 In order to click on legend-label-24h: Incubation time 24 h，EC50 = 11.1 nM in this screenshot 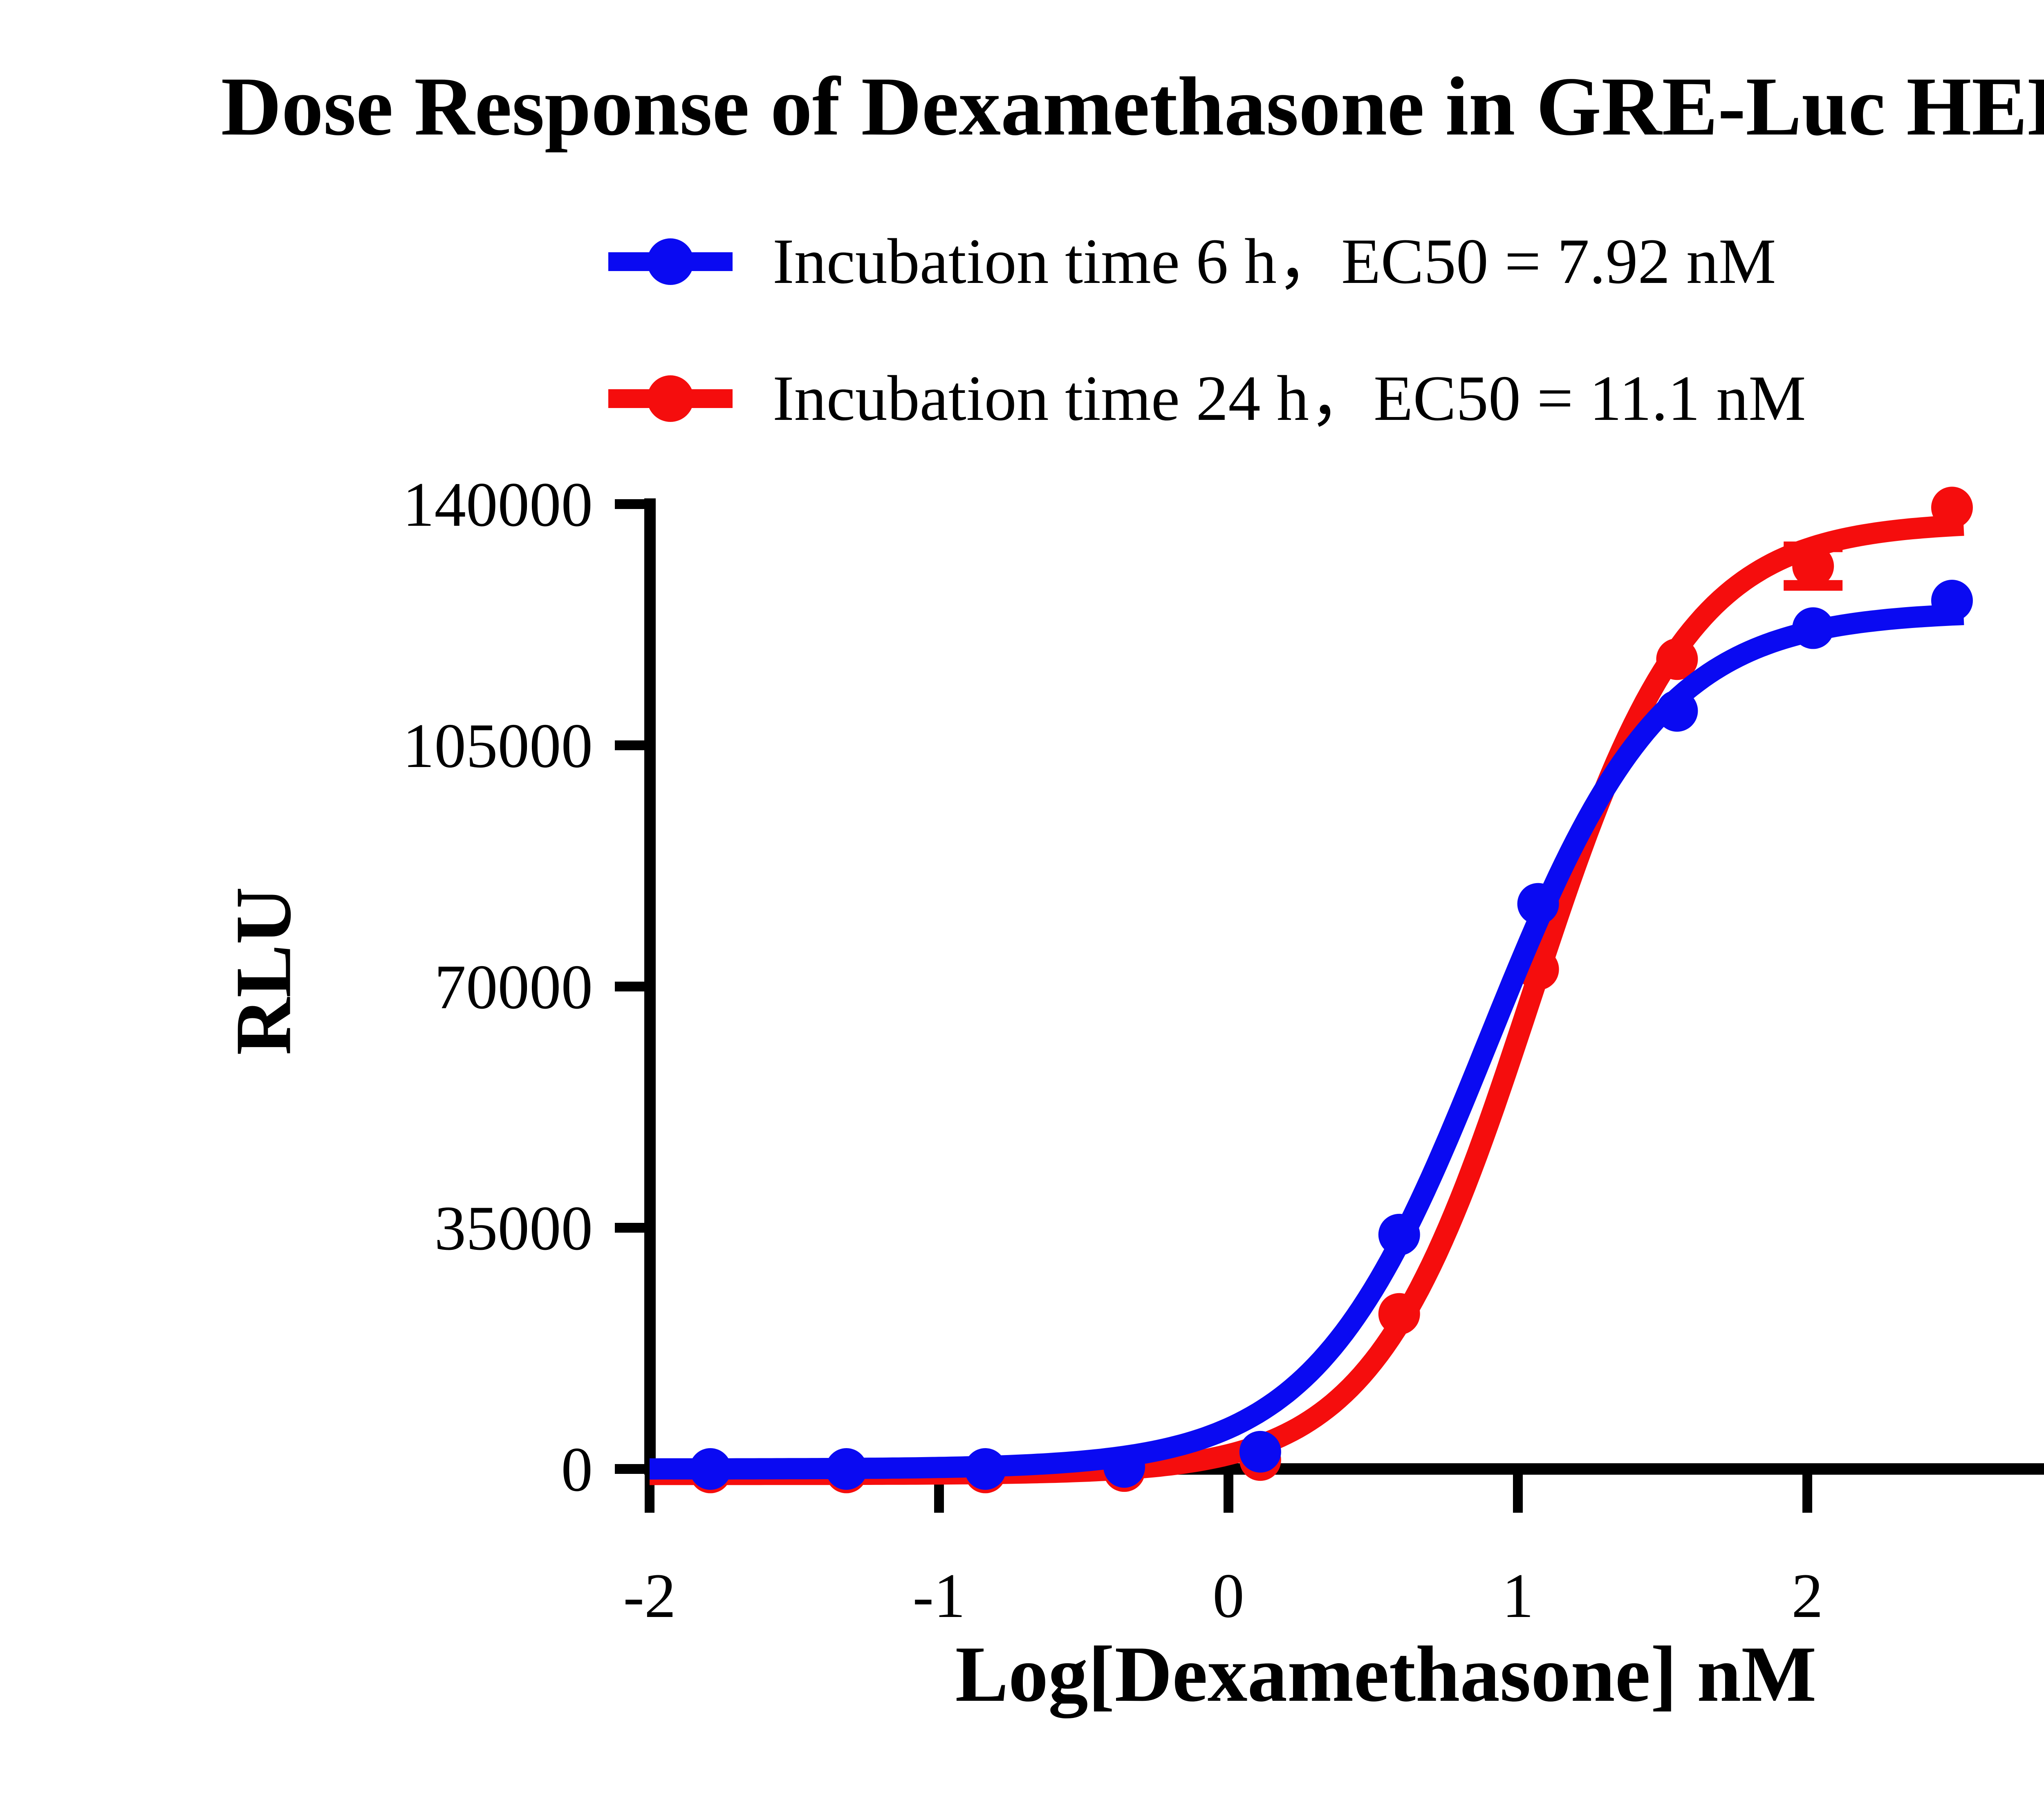, I will do `click(1289, 398)`.